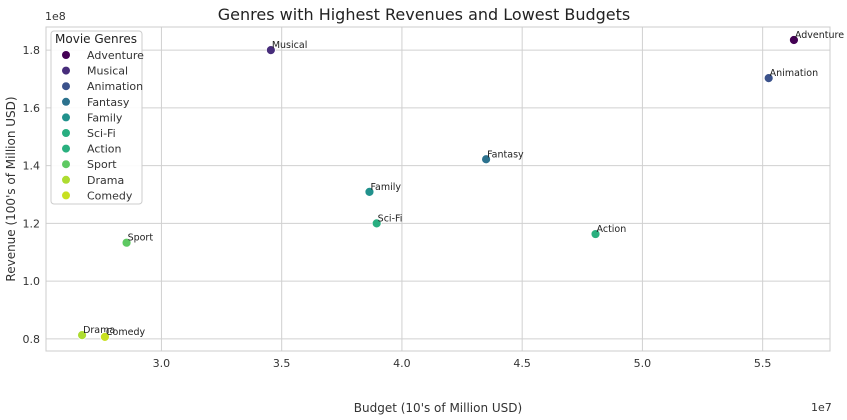  What do you see at coordinates (141, 238) in the screenshot?
I see `point-label: Sport` at bounding box center [141, 238].